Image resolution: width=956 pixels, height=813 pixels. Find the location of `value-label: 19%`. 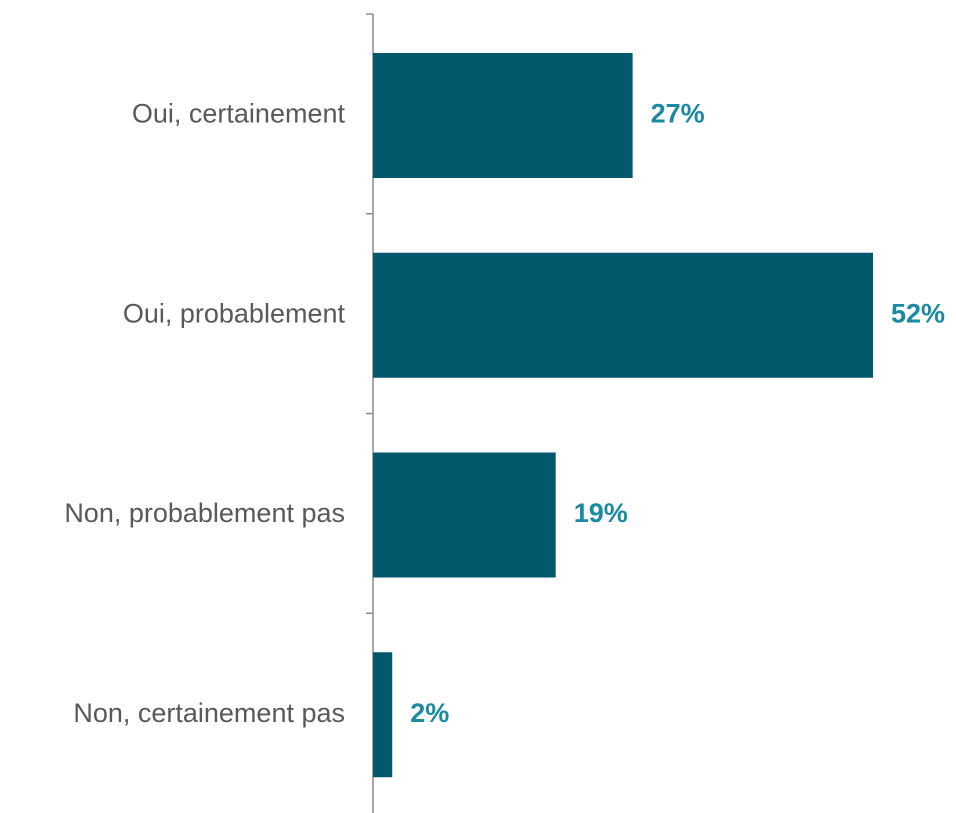

value-label: 19% is located at coordinates (601, 513).